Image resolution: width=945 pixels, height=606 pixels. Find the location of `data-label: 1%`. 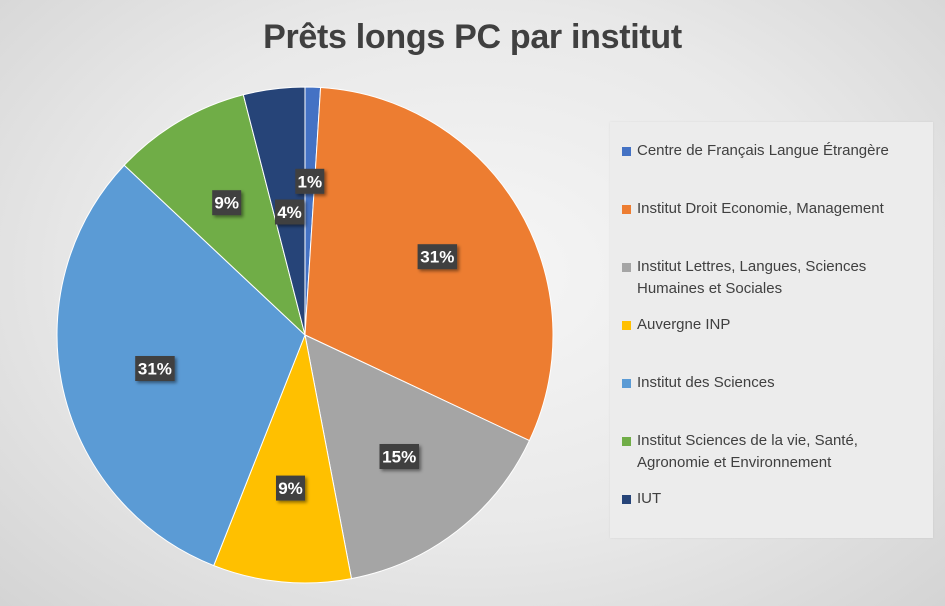

data-label: 1% is located at coordinates (310, 181).